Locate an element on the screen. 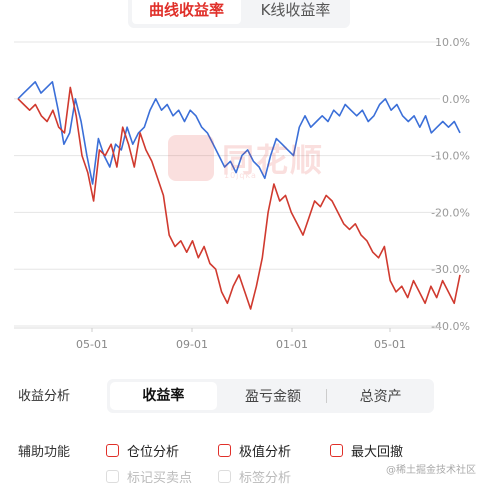 This screenshot has height=486, width=480. y-tick-label: -40.0% is located at coordinates (450, 326).